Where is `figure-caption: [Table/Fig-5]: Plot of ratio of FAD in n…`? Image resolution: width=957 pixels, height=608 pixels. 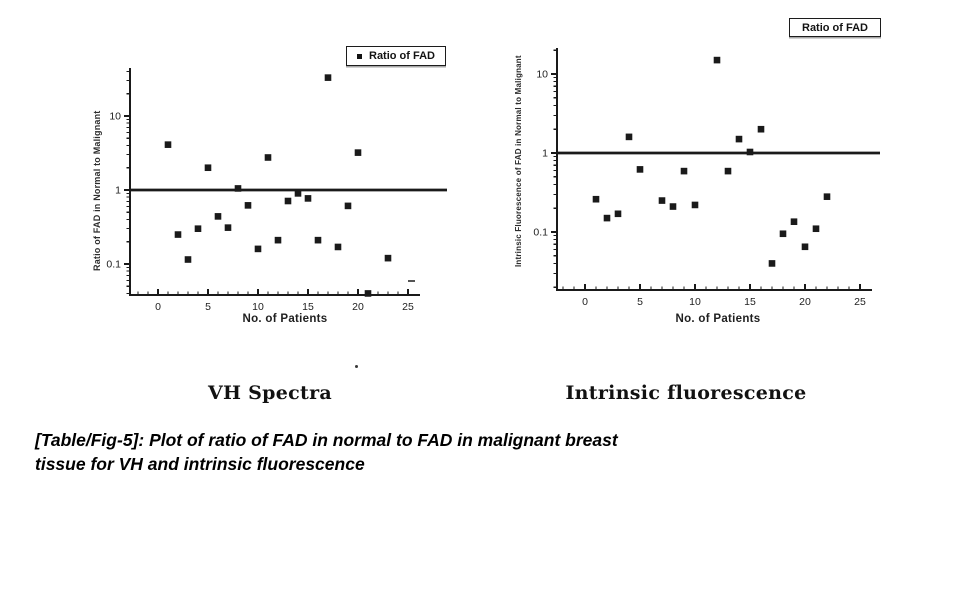
figure-caption: [Table/Fig-5]: Plot of ratio of FAD in n… is located at coordinates (420, 452).